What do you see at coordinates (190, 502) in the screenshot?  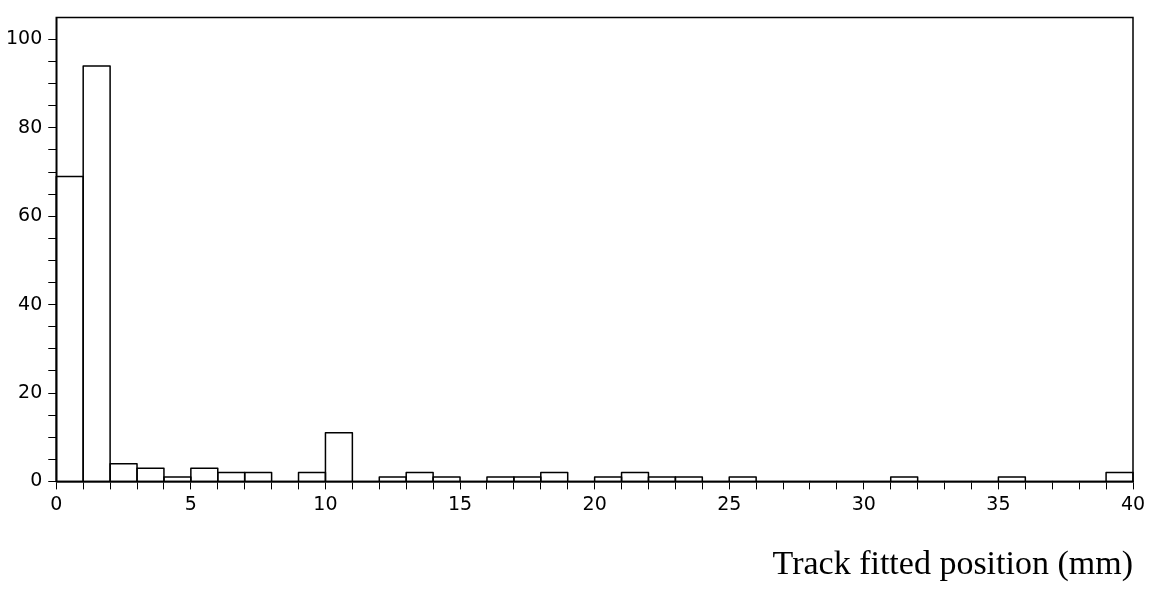 I see `x-tick-label: 5` at bounding box center [190, 502].